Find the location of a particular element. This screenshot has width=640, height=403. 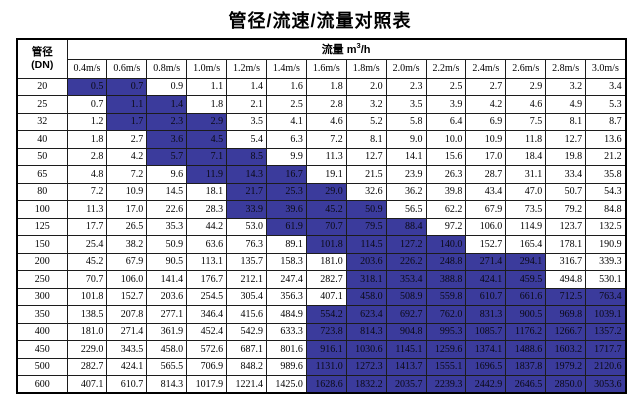

flow-rate-unit-exponent: 3 is located at coordinates (358, 45).